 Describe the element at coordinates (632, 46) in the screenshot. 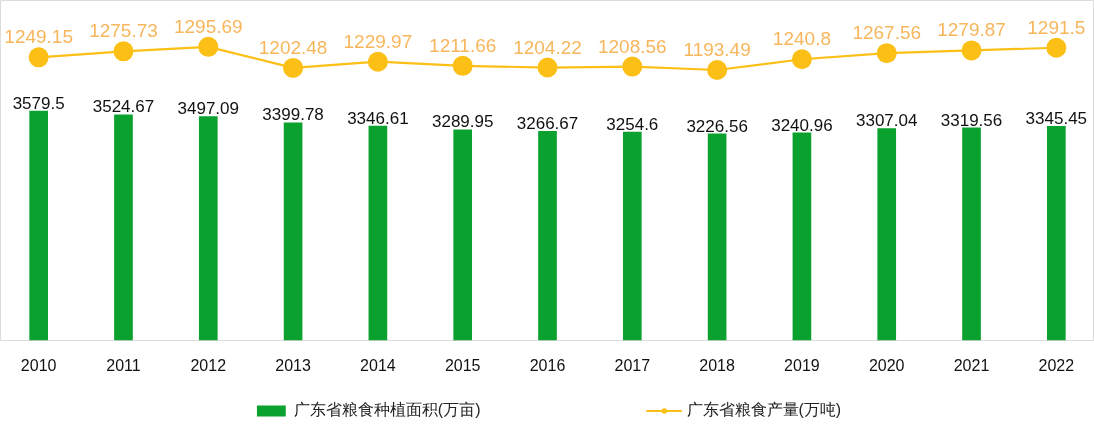

I see `data-label: 1208.56` at that location.